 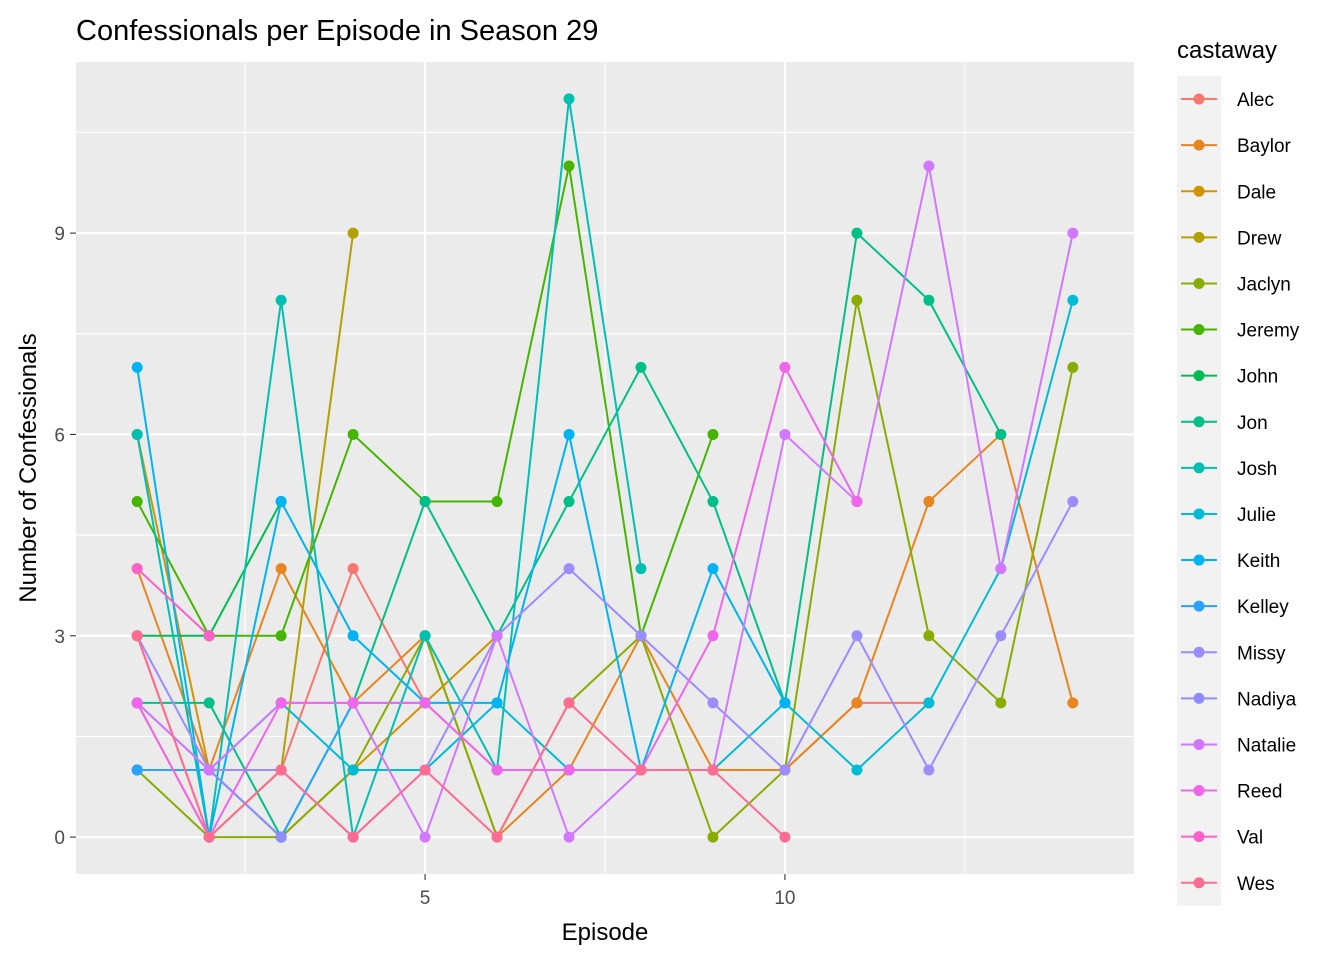 I want to click on legend-key-point-wes, so click(x=1199, y=883).